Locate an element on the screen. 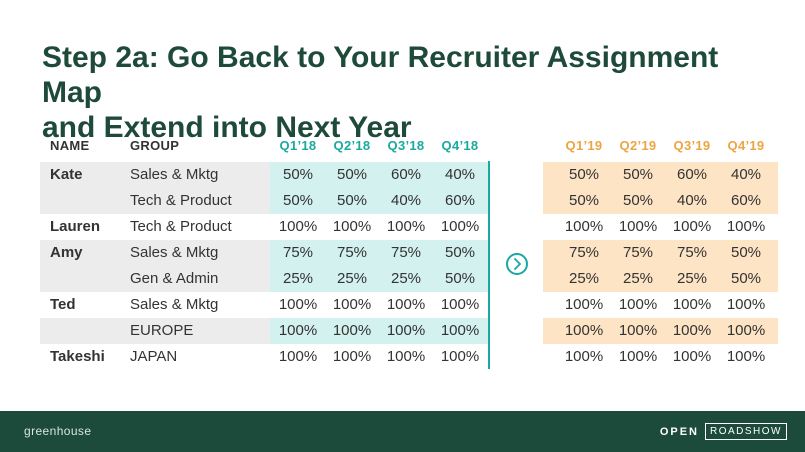  row-name: Ted is located at coordinates (63, 304).